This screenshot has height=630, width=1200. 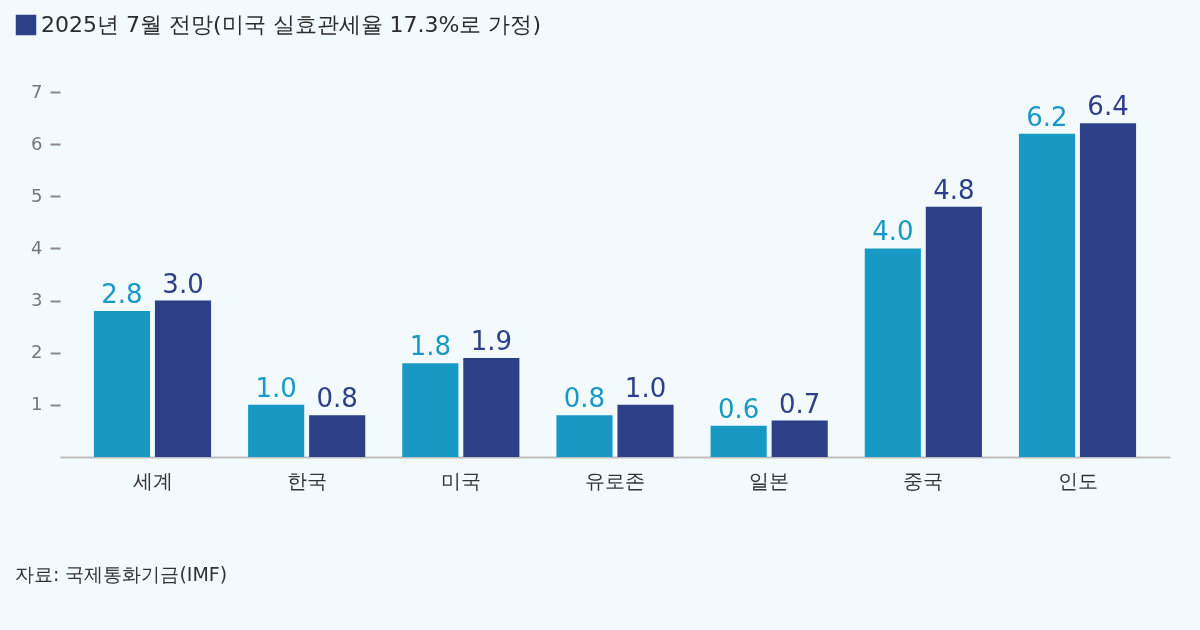 I want to click on data-label: 4.8, so click(x=954, y=189).